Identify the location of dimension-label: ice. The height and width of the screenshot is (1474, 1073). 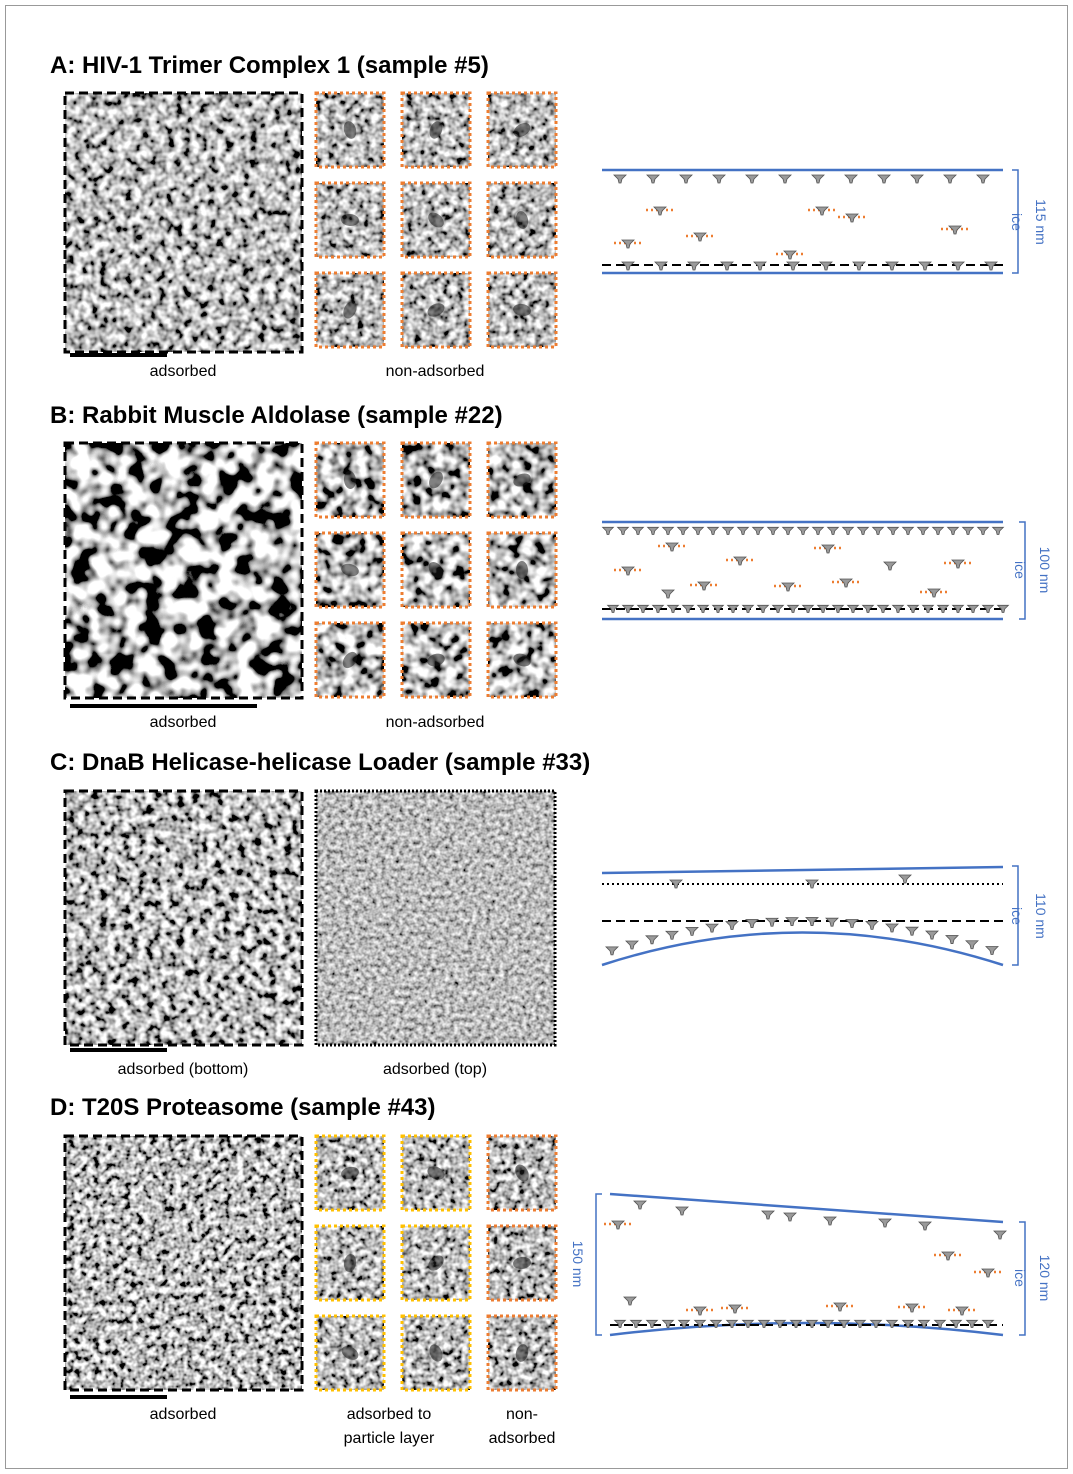
(1020, 570).